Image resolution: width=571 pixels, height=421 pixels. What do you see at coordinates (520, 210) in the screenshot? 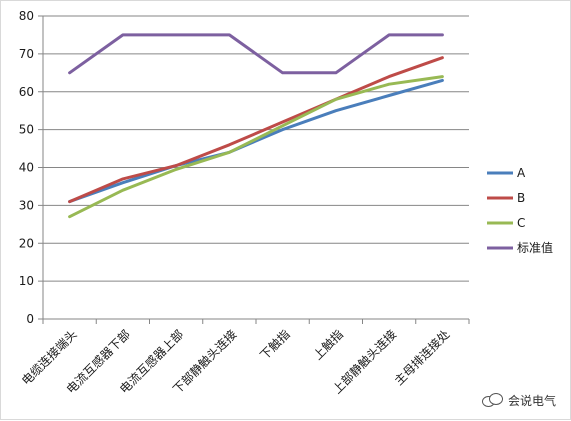
I see `legend: ABC 标准值` at bounding box center [520, 210].